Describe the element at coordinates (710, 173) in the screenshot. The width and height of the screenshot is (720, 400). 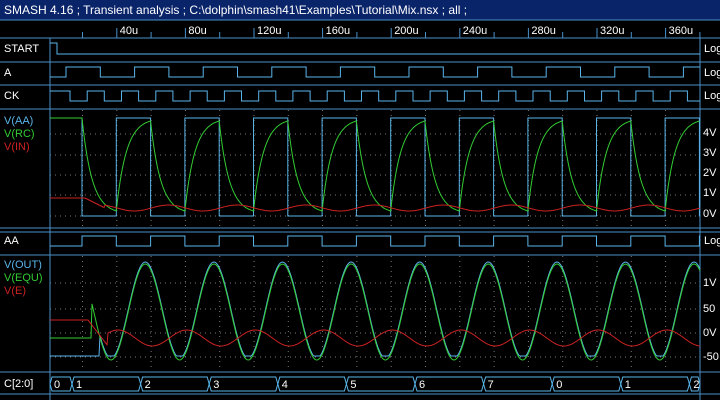
I see `tick-2v: 2V` at that location.